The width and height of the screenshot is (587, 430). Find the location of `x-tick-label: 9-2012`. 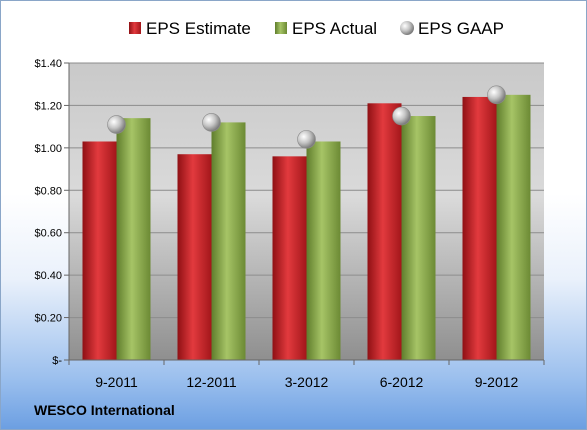

x-tick-label: 9-2012 is located at coordinates (497, 382).